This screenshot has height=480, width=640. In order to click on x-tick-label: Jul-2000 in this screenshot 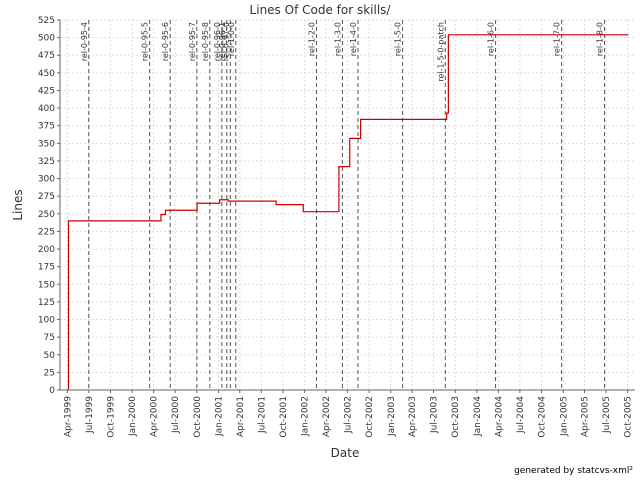, I will do `click(176, 415)`.